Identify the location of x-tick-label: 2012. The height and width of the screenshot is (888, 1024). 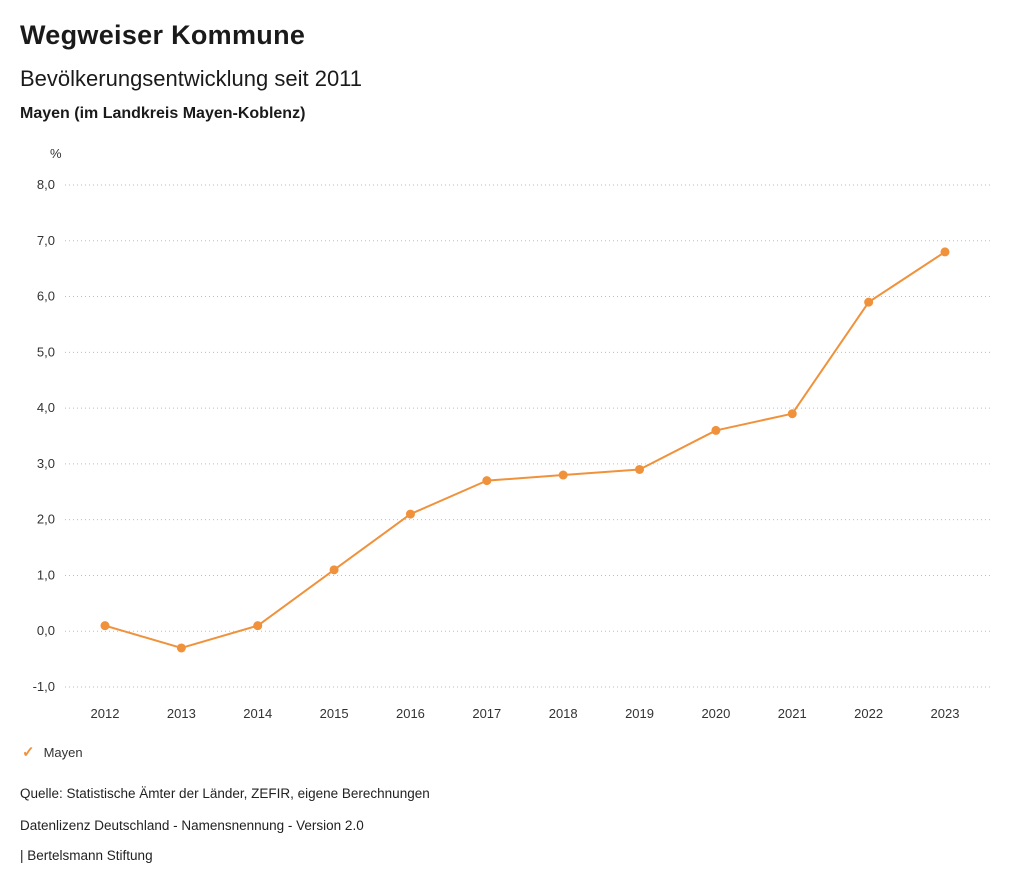
(105, 713).